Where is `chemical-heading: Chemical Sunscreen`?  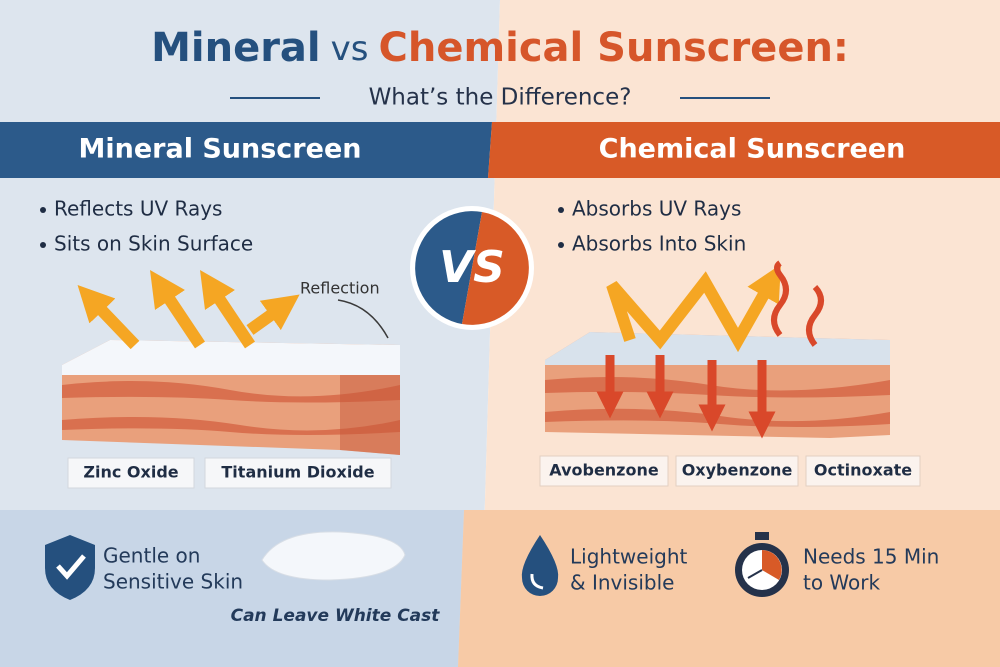
chemical-heading: Chemical Sunscreen is located at coordinates (752, 149).